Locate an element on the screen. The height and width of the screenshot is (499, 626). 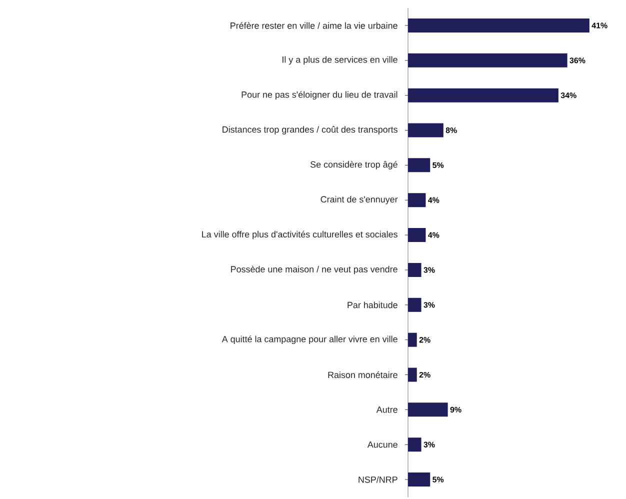
y-tick-label: Se considère trop âgé is located at coordinates (354, 165).